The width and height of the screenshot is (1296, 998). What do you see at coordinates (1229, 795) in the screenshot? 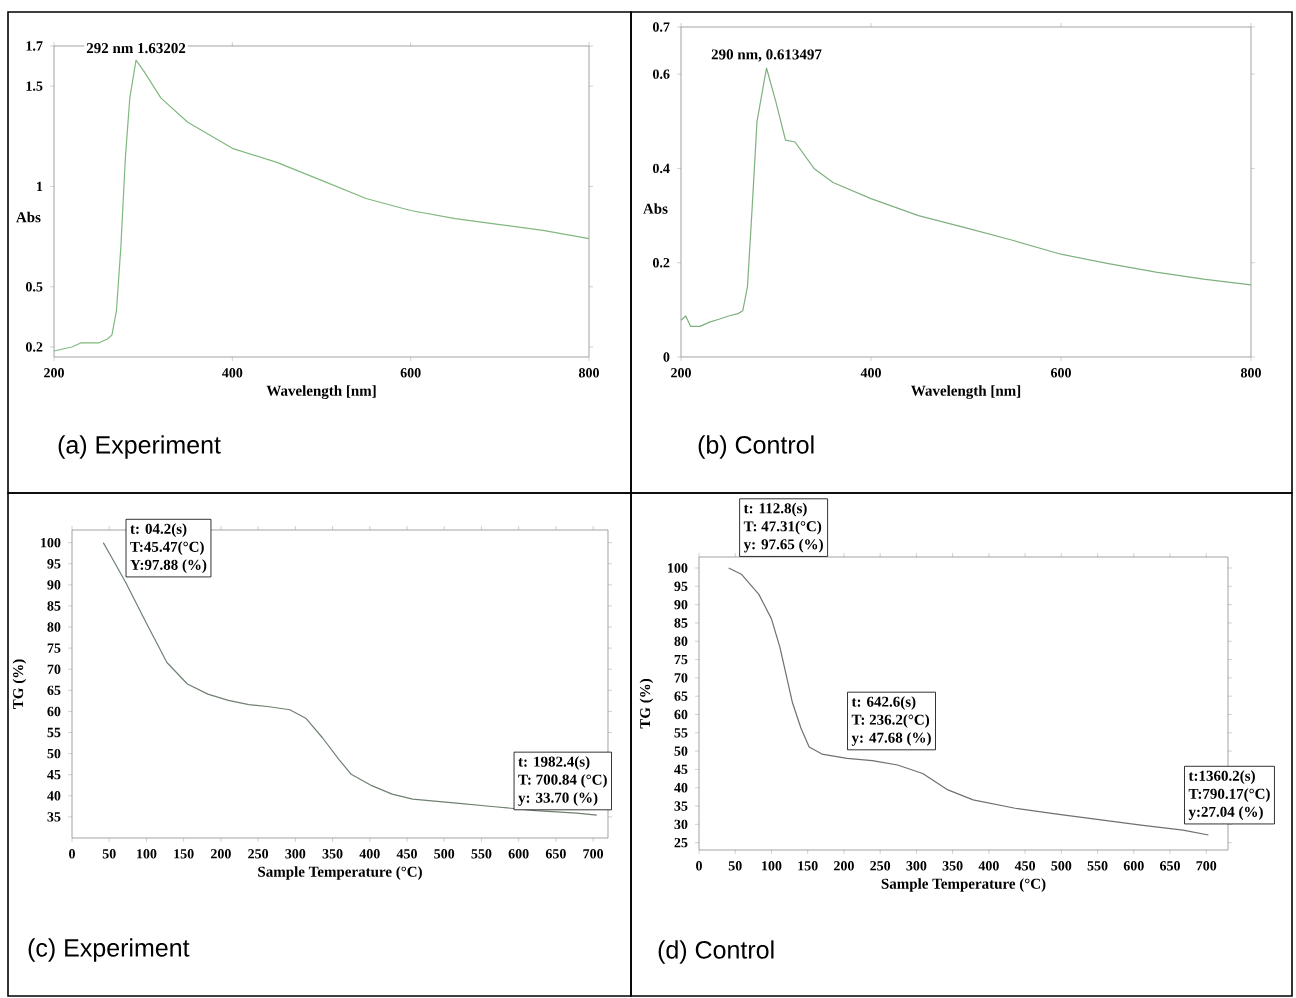
I see `annotation: T:790.17(°C)` at bounding box center [1229, 795].